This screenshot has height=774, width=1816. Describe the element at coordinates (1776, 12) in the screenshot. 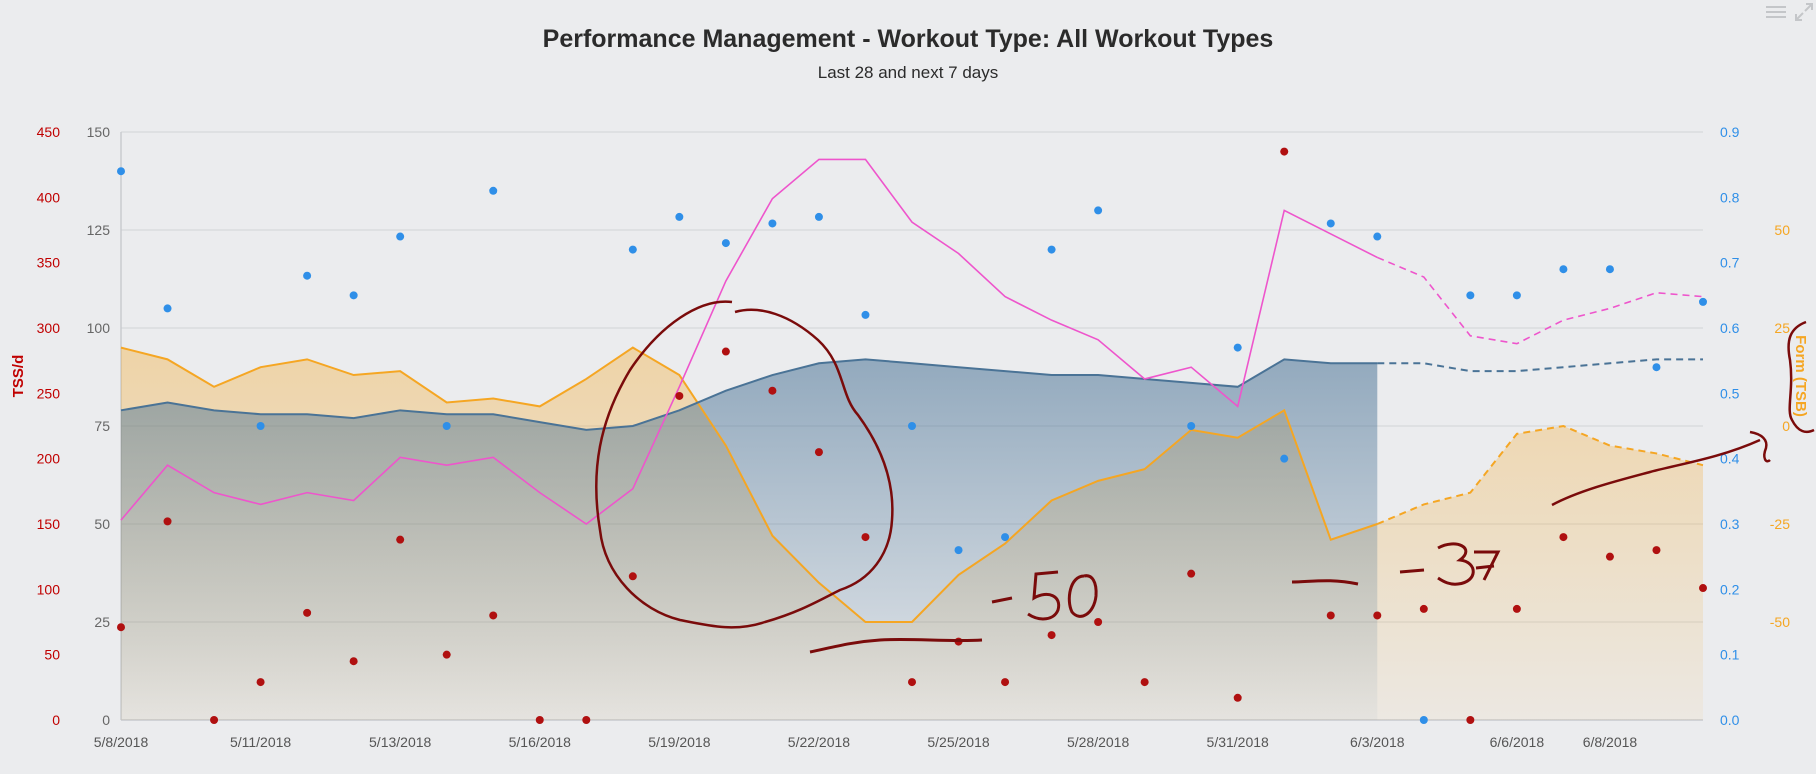

I see `chart-menu-icon` at that location.